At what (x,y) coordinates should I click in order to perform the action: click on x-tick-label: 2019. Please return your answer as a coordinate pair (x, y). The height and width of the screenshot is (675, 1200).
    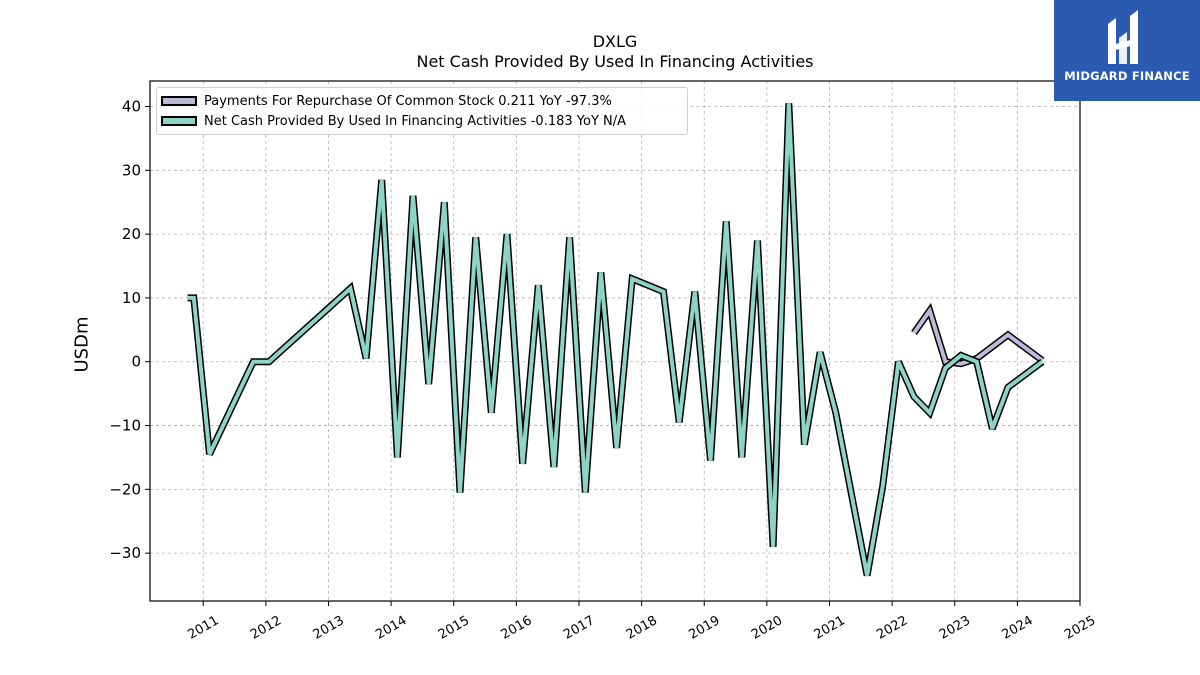
    Looking at the image, I should click on (704, 628).